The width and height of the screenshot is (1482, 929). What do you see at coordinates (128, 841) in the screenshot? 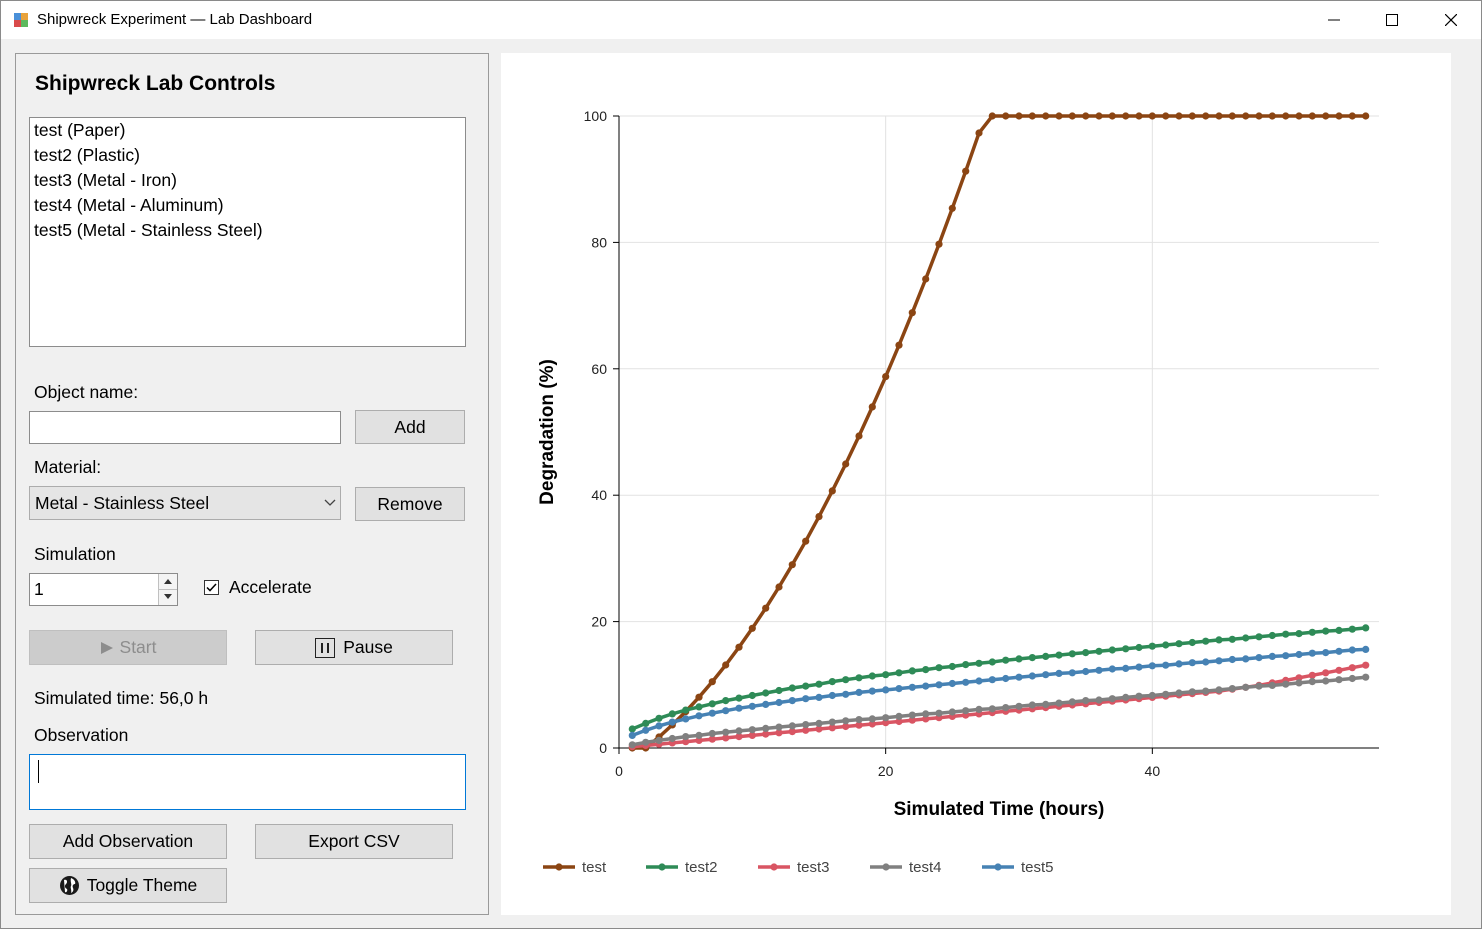
I see `add-observation-button: Add Observation` at bounding box center [128, 841].